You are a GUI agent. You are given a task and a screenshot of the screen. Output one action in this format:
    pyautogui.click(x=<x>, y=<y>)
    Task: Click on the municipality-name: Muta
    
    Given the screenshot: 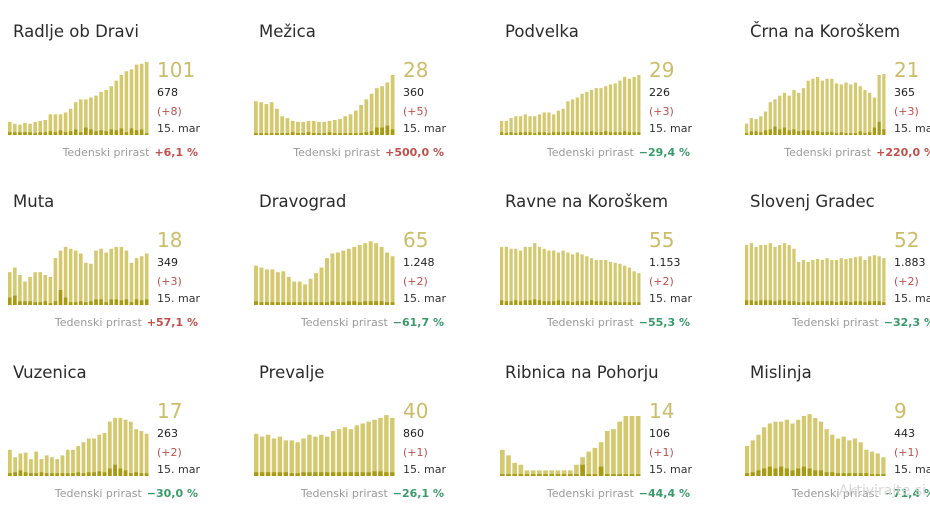 What is the action you would take?
    pyautogui.click(x=34, y=201)
    